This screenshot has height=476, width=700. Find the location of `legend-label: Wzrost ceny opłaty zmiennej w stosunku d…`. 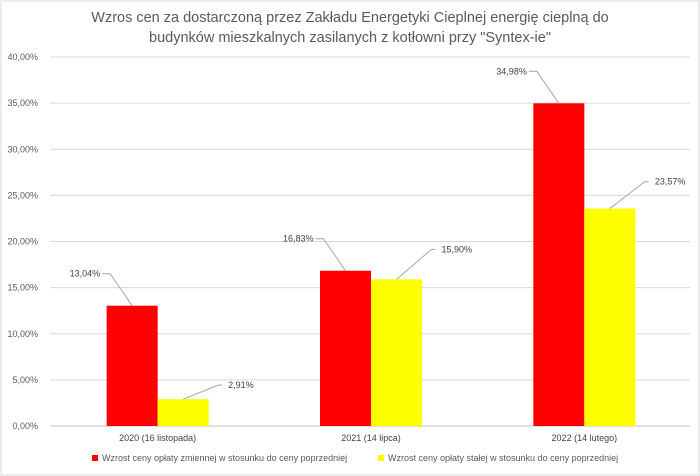

legend-label: Wzrost ceny opłaty zmiennej w stosunku d… is located at coordinates (224, 458).